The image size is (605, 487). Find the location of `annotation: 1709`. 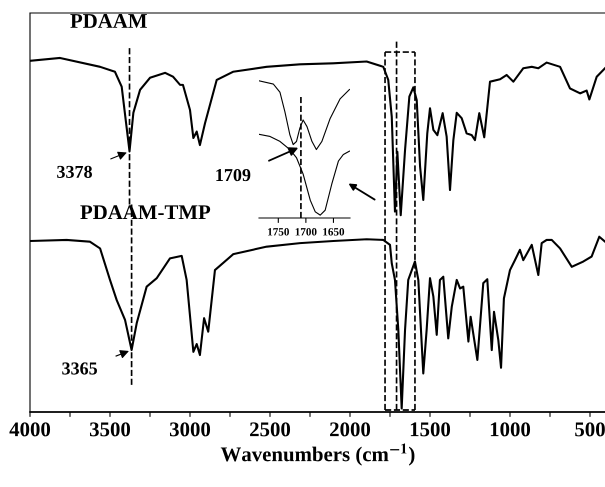

annotation: 1709 is located at coordinates (233, 175).